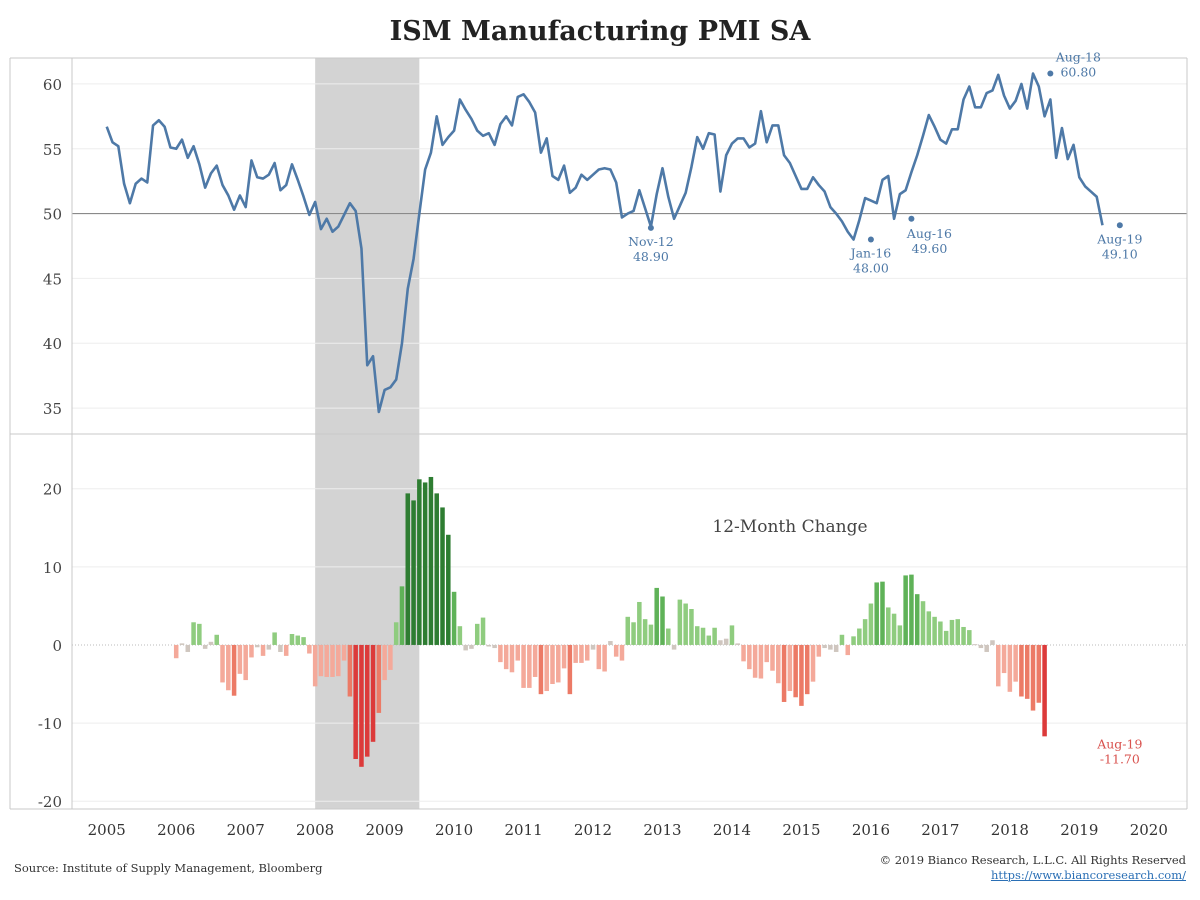  Describe the element at coordinates (600, 31) in the screenshot. I see `chart-title: ISM Manufacturing PMI SA` at that location.